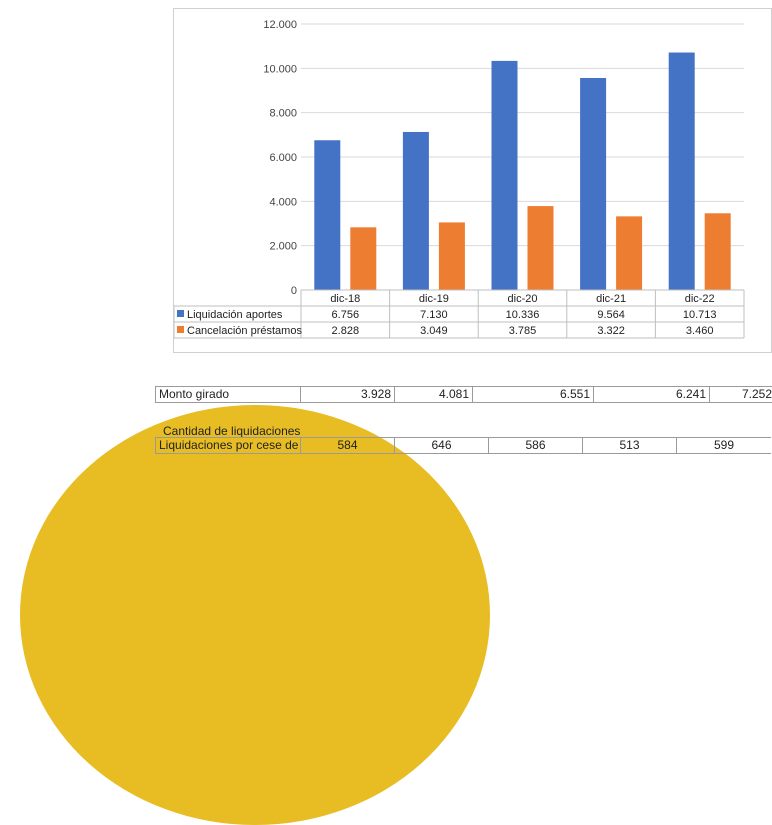 This screenshot has width=772, height=825. What do you see at coordinates (533, 394) in the screenshot?
I see `monto-cell: 6.551` at bounding box center [533, 394].